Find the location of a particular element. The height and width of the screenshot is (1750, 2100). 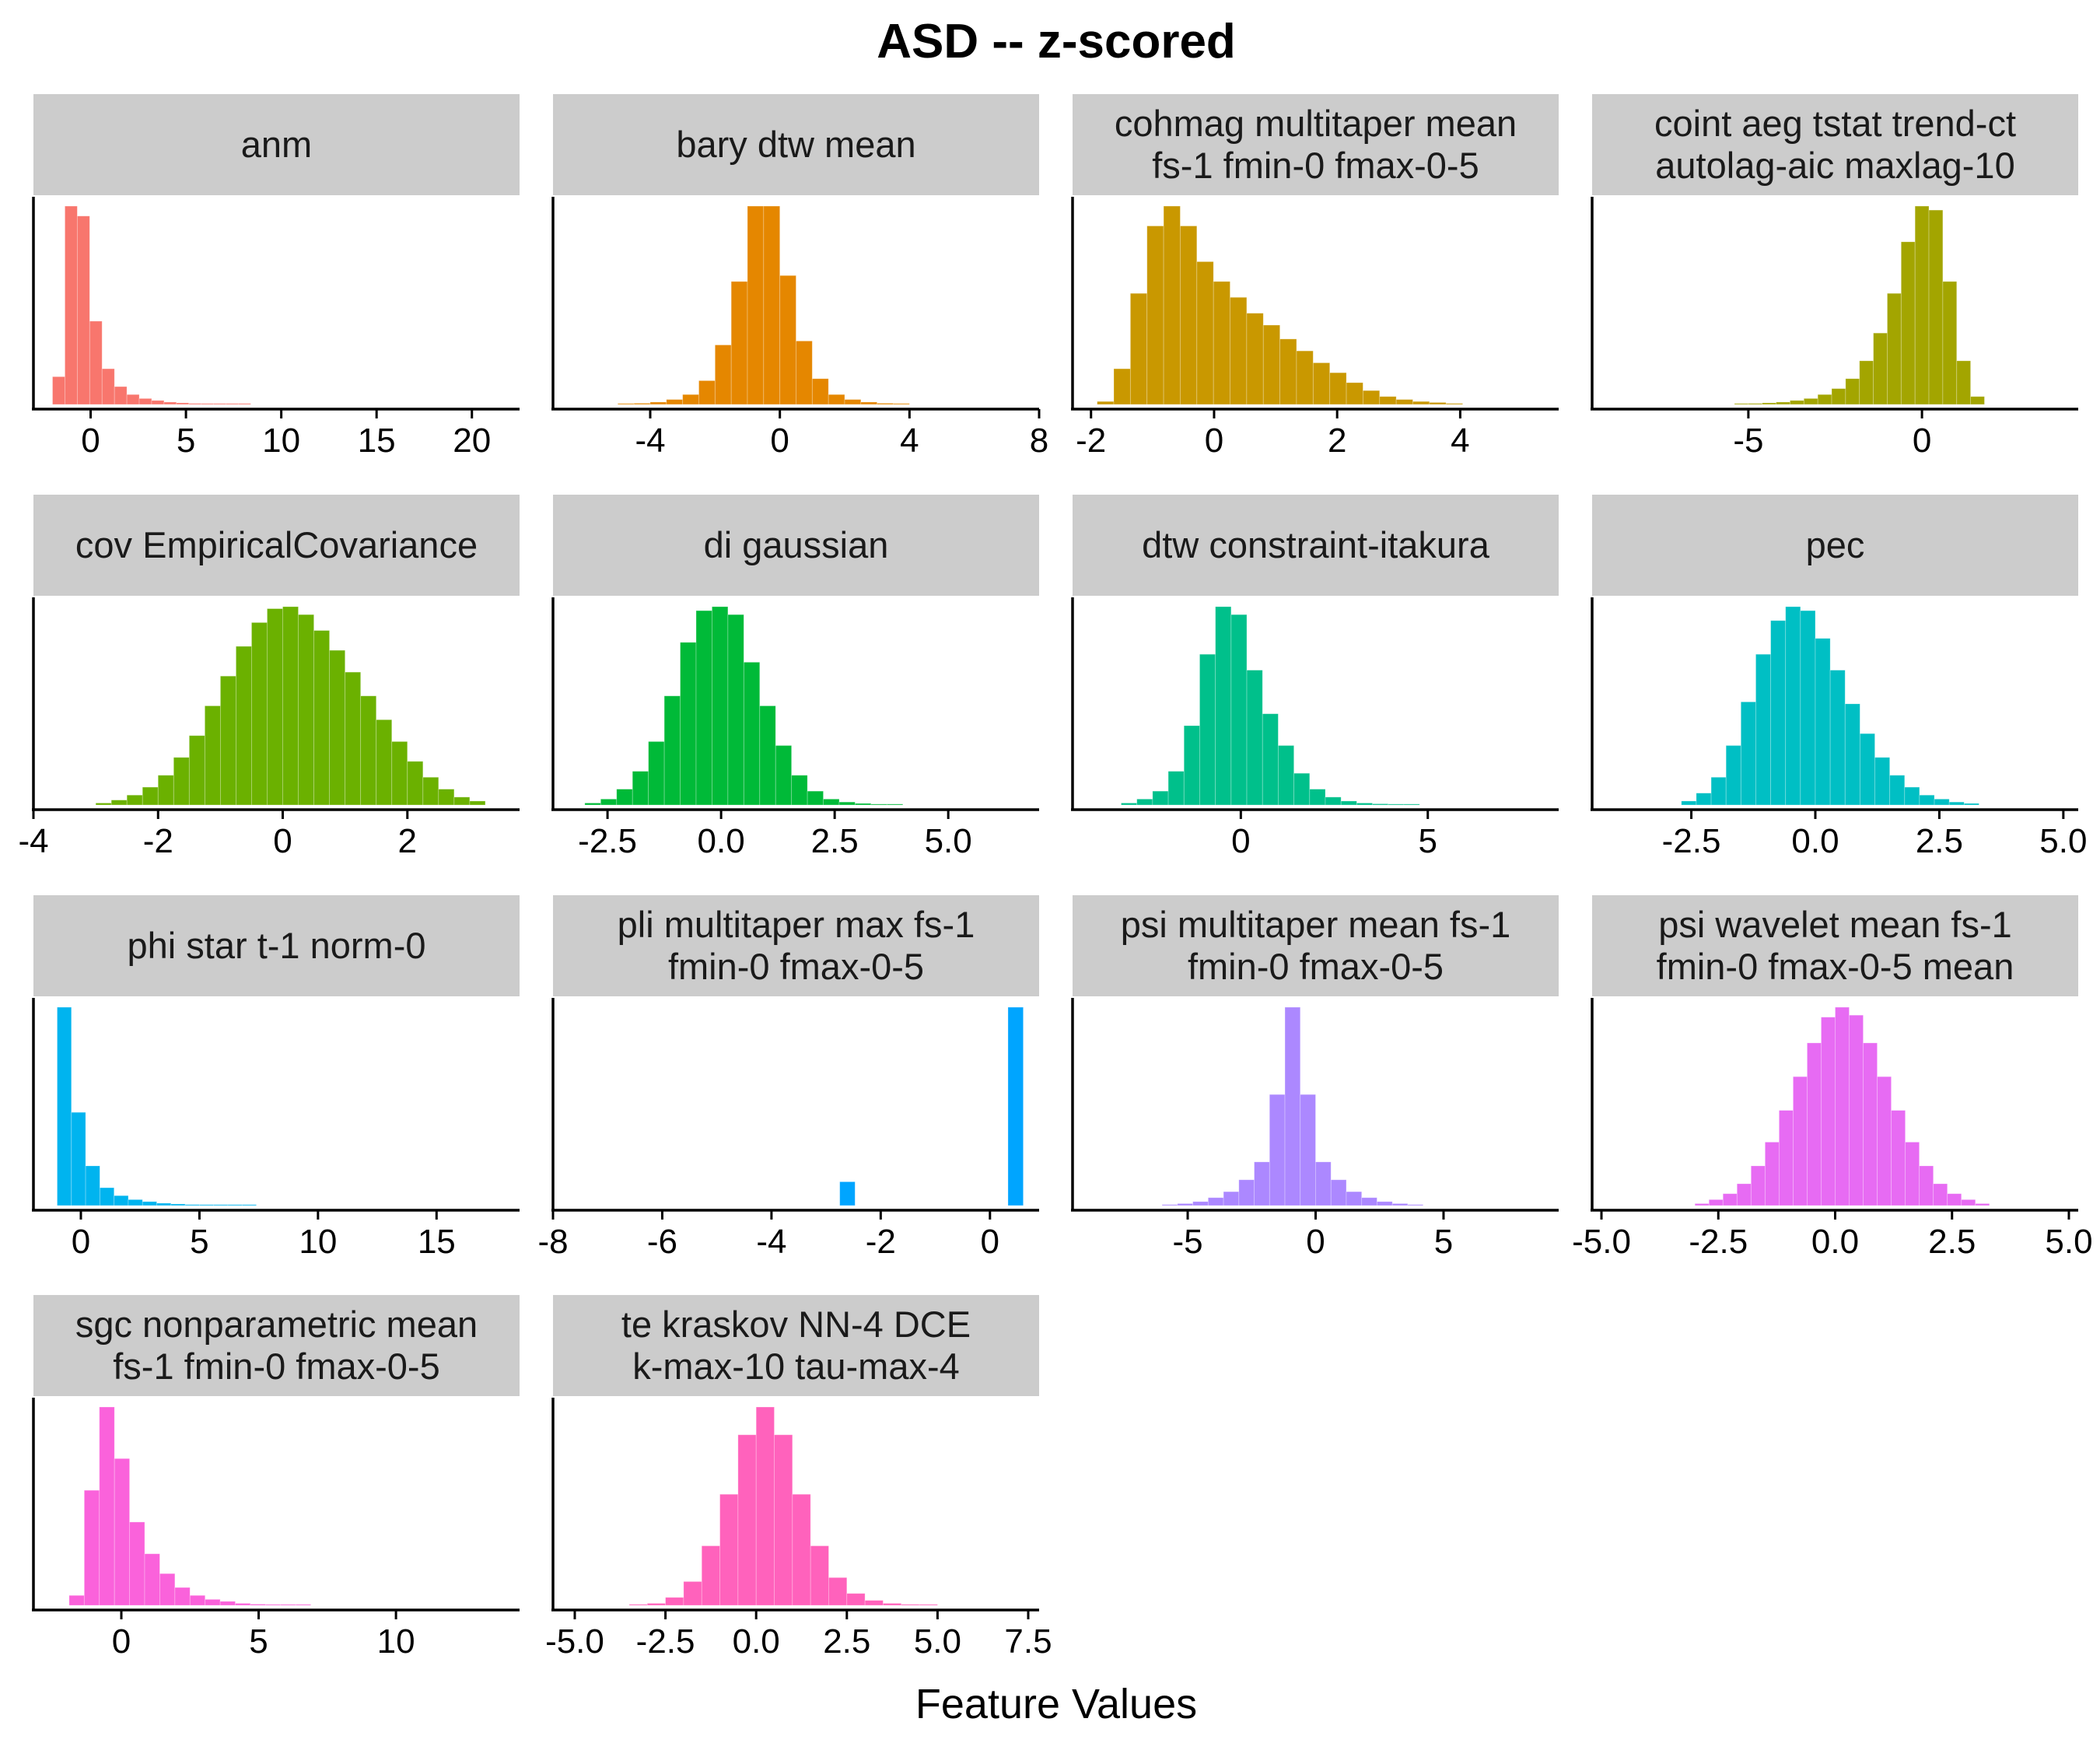

facet-panel-7: dtw constraint-itakura 0 5 is located at coordinates (1315, 678).